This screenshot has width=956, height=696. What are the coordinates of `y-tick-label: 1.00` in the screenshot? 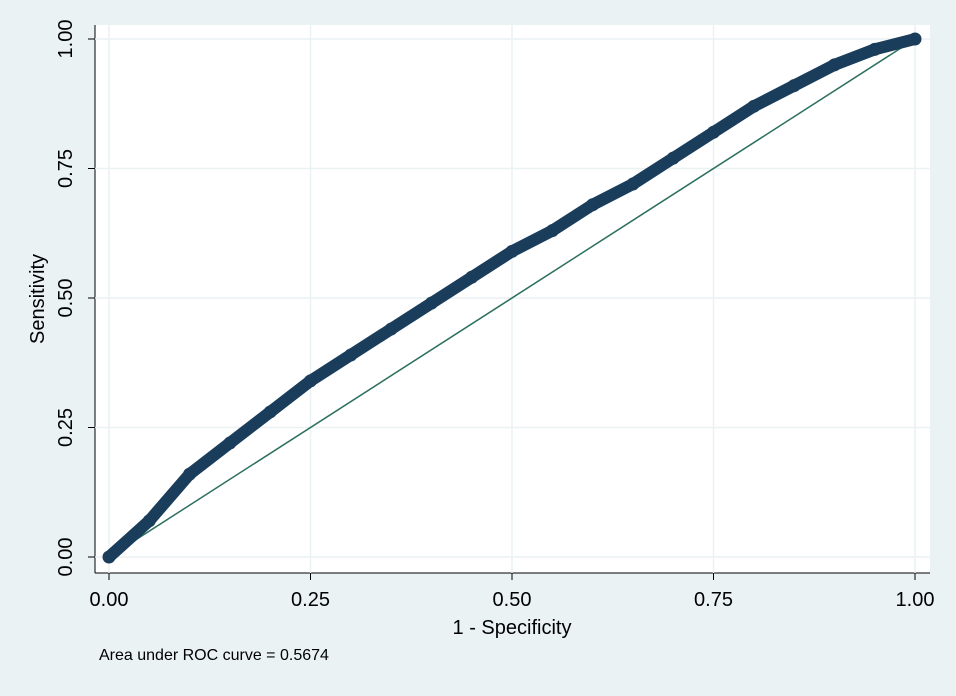 It's located at (66, 39).